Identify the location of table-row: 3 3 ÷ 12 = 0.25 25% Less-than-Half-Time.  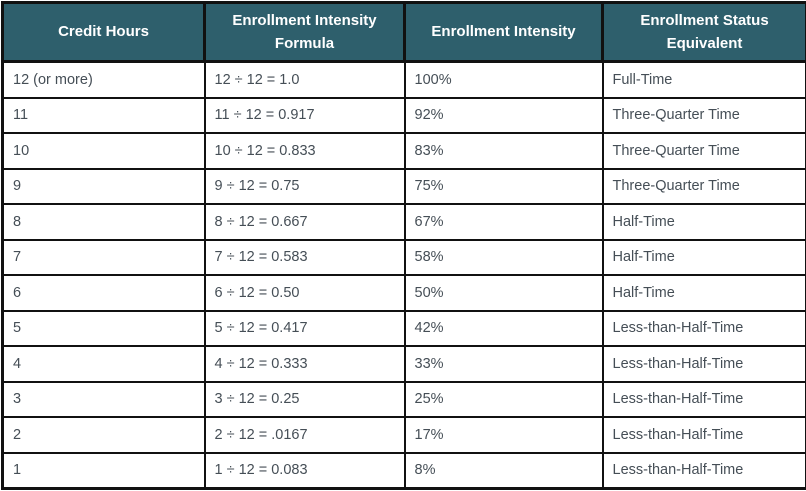
(403, 399).